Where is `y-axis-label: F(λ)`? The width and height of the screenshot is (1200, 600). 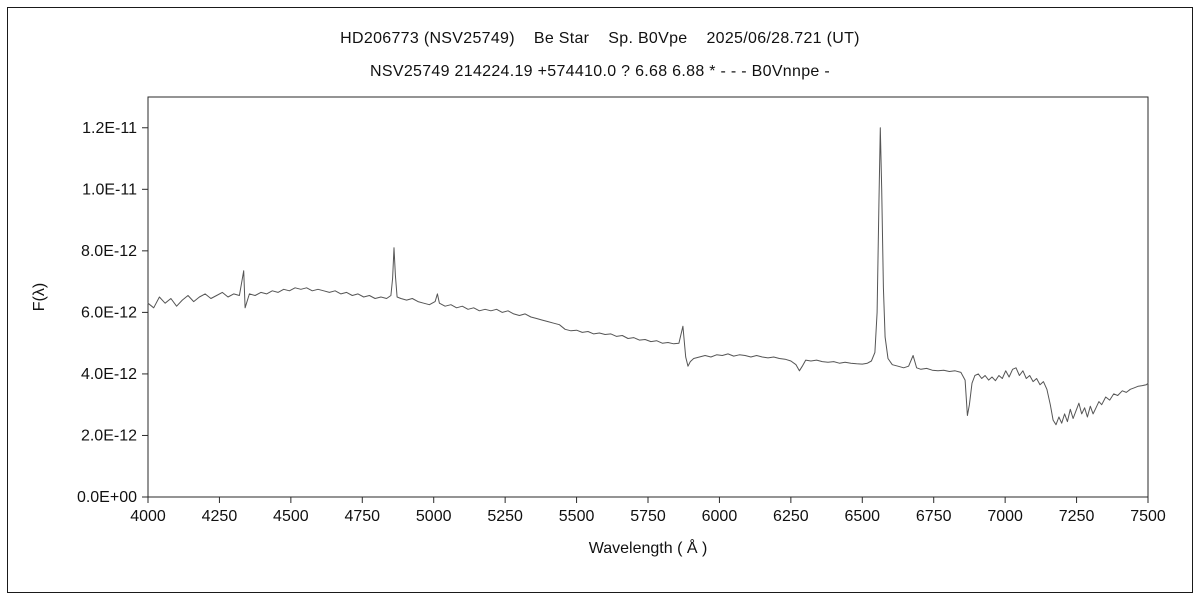 y-axis-label: F(λ) is located at coordinates (39, 297).